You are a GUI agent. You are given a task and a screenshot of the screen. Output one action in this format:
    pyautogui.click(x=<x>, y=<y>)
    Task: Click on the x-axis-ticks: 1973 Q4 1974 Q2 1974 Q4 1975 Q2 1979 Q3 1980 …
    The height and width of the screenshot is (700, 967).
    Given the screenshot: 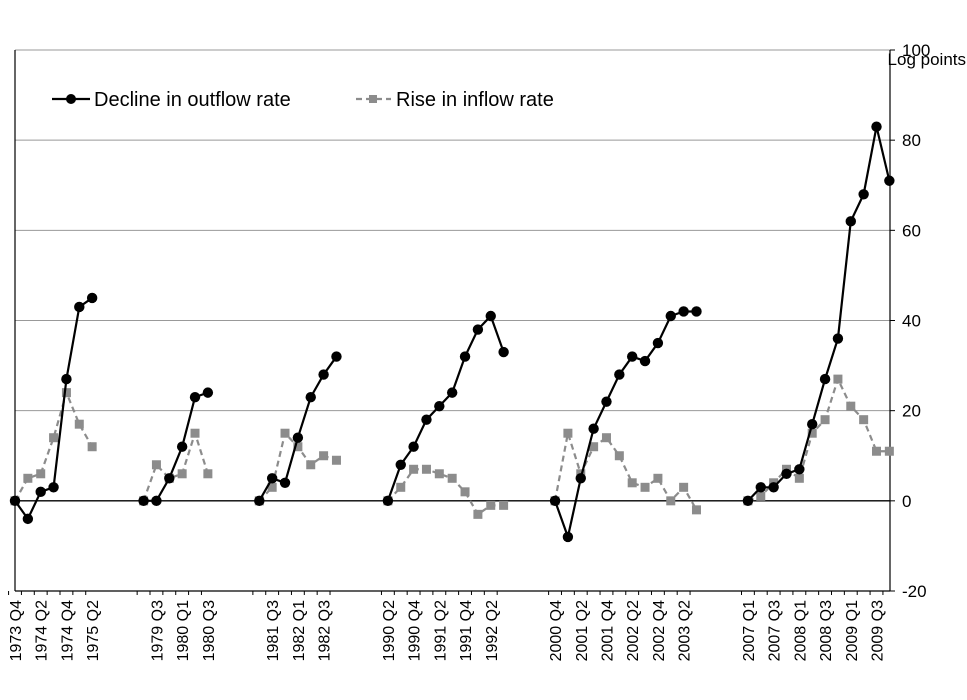 What is the action you would take?
    pyautogui.click(x=447, y=626)
    